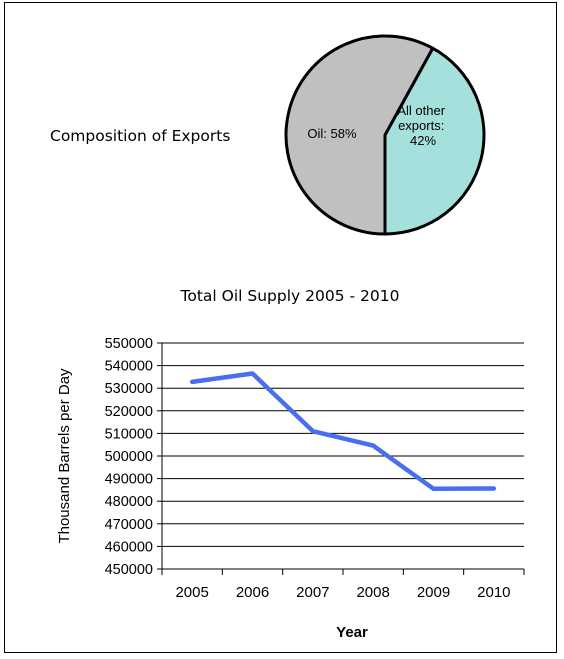  What do you see at coordinates (312, 592) in the screenshot?
I see `x-tick-label: 2007` at bounding box center [312, 592].